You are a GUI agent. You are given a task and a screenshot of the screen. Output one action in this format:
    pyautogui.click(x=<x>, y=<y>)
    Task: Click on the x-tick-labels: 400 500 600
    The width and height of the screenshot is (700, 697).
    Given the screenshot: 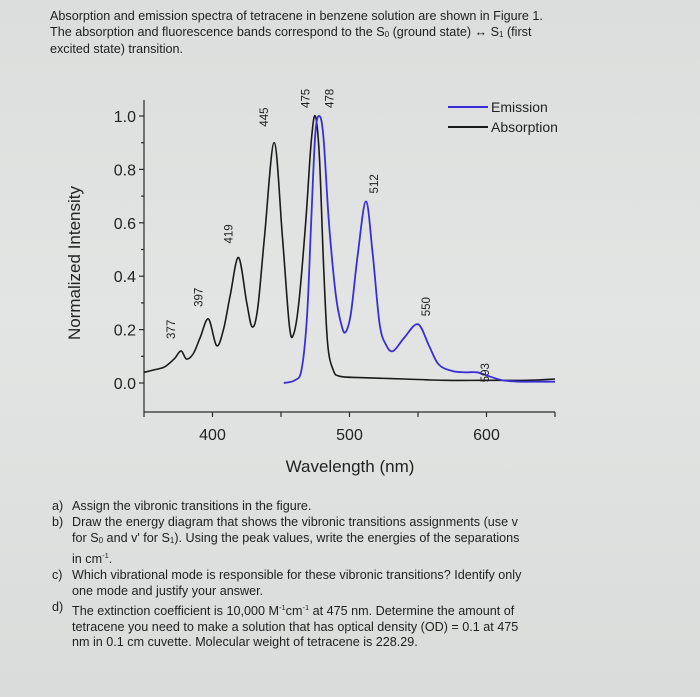 What is the action you would take?
    pyautogui.click(x=349, y=435)
    